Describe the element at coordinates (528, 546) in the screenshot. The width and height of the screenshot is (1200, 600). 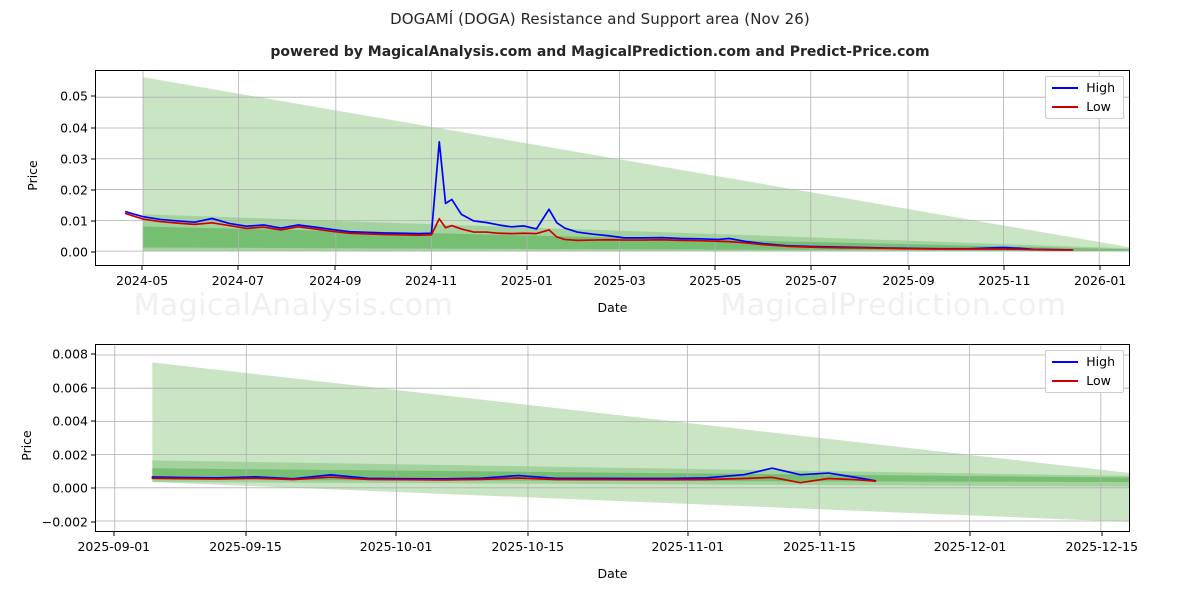
I see `x-tick-label: 2025-10-15` at that location.